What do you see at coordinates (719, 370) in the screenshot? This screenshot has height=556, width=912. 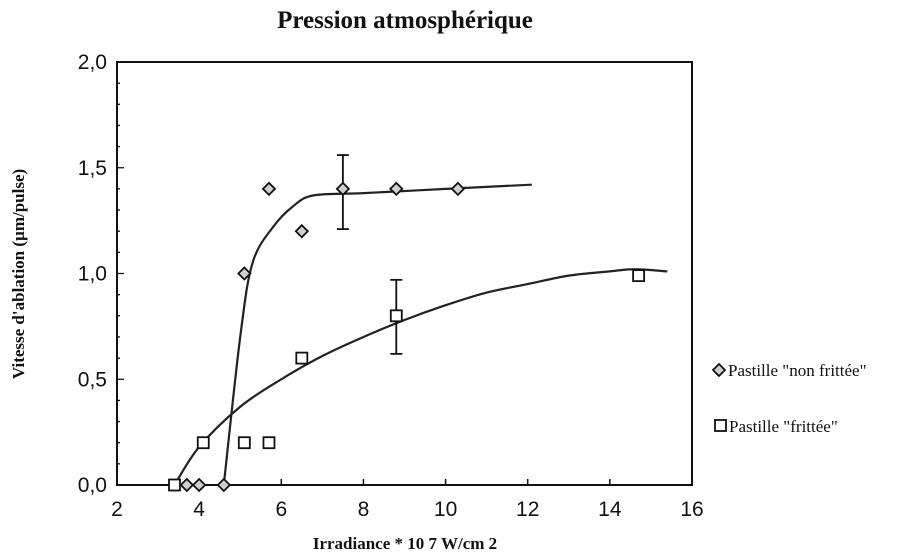 I see `legend-diamond-marker` at bounding box center [719, 370].